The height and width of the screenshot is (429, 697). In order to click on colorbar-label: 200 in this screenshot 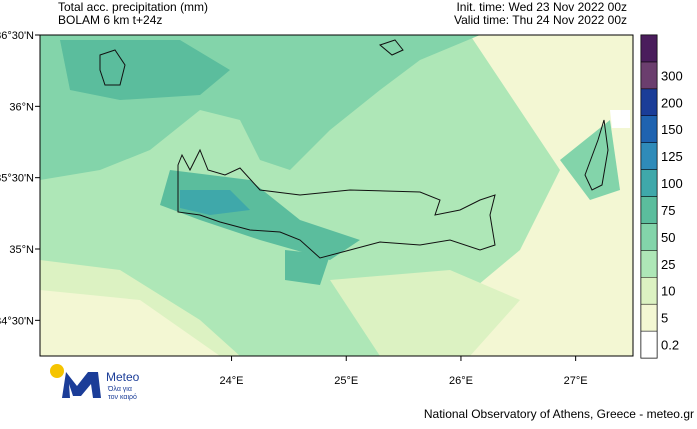, I will do `click(672, 102)`.